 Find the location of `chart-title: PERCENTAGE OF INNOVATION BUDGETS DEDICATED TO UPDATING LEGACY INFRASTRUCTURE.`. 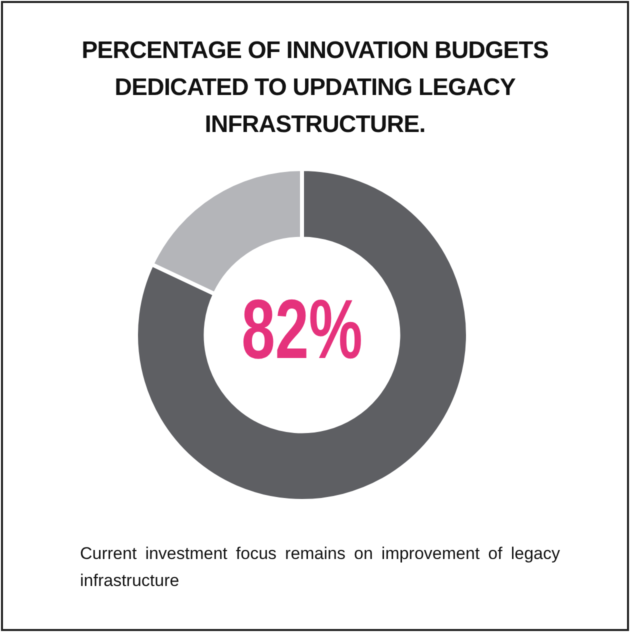

chart-title: PERCENTAGE OF INNOVATION BUDGETS DEDICATED TO UPDATING LEGACY INFRASTRUCTURE. is located at coordinates (315, 88).